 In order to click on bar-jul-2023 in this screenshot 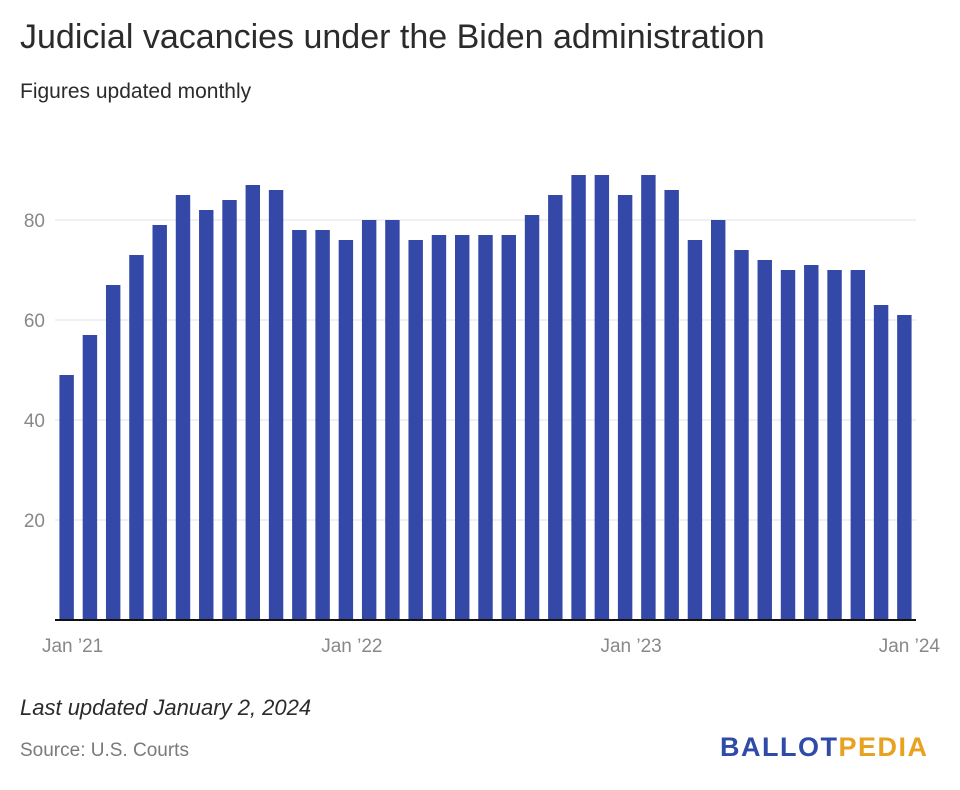, I will do `click(764, 440)`.